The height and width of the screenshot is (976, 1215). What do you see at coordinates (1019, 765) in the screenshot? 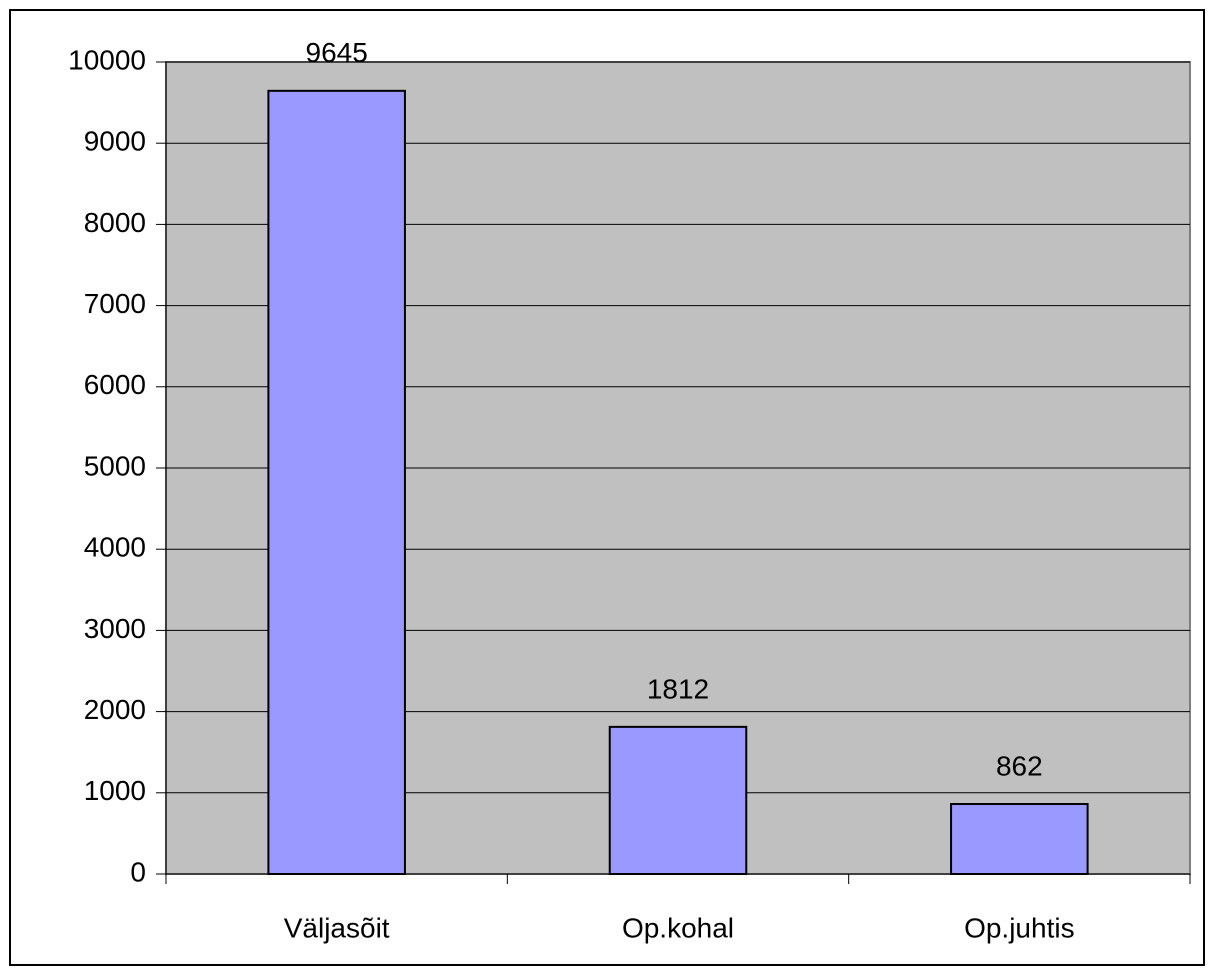
I see `data-label: 862` at bounding box center [1019, 765].